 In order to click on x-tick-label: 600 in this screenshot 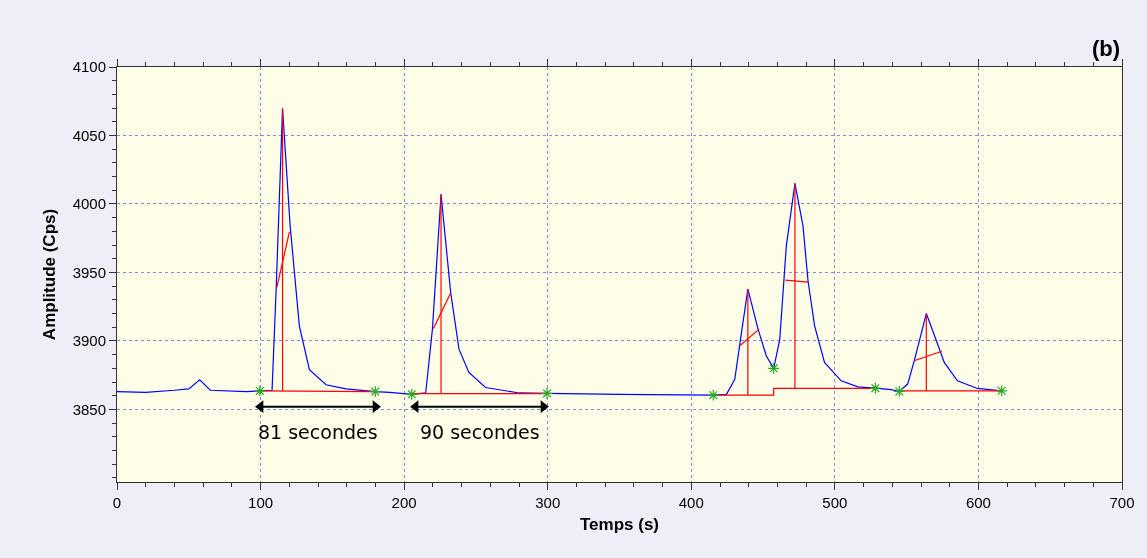, I will do `click(978, 502)`.